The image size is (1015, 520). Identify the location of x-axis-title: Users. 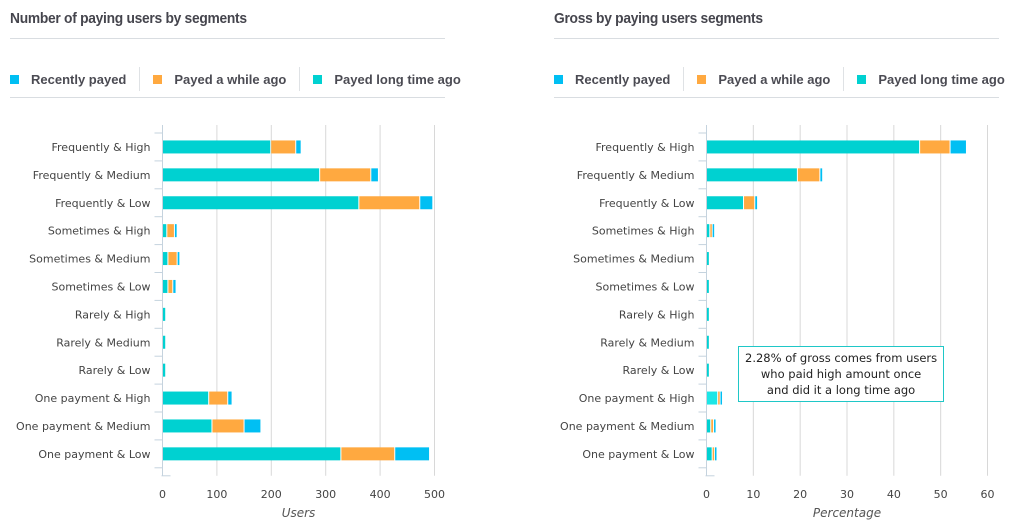
(299, 513).